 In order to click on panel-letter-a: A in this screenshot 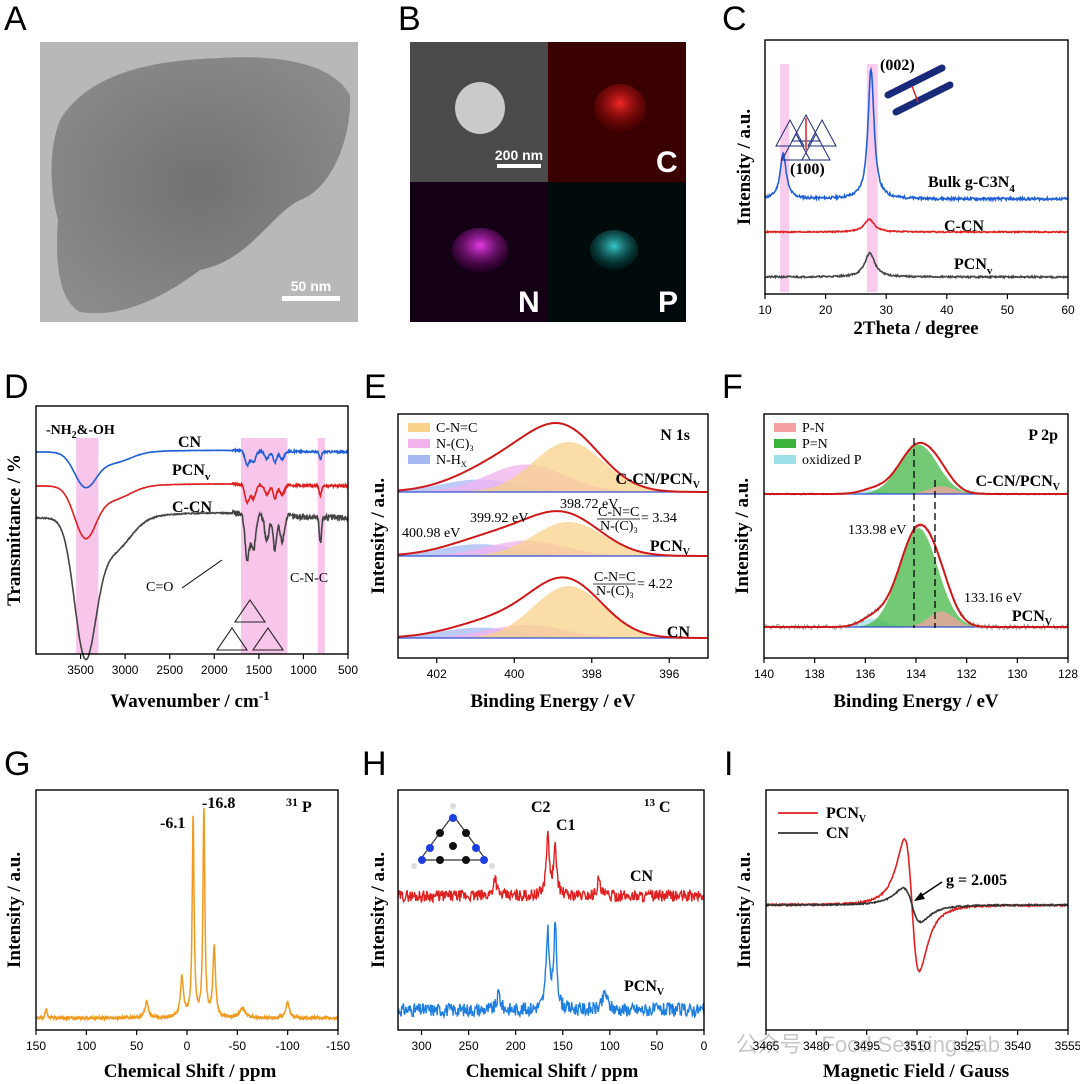, I will do `click(15, 19)`.